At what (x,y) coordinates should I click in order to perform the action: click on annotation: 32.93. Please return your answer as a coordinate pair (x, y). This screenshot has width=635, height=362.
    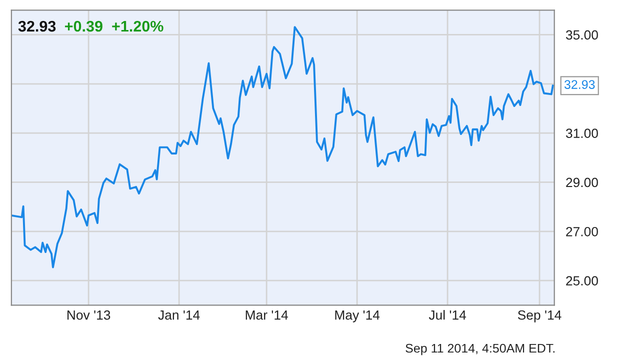
    Looking at the image, I should click on (579, 84).